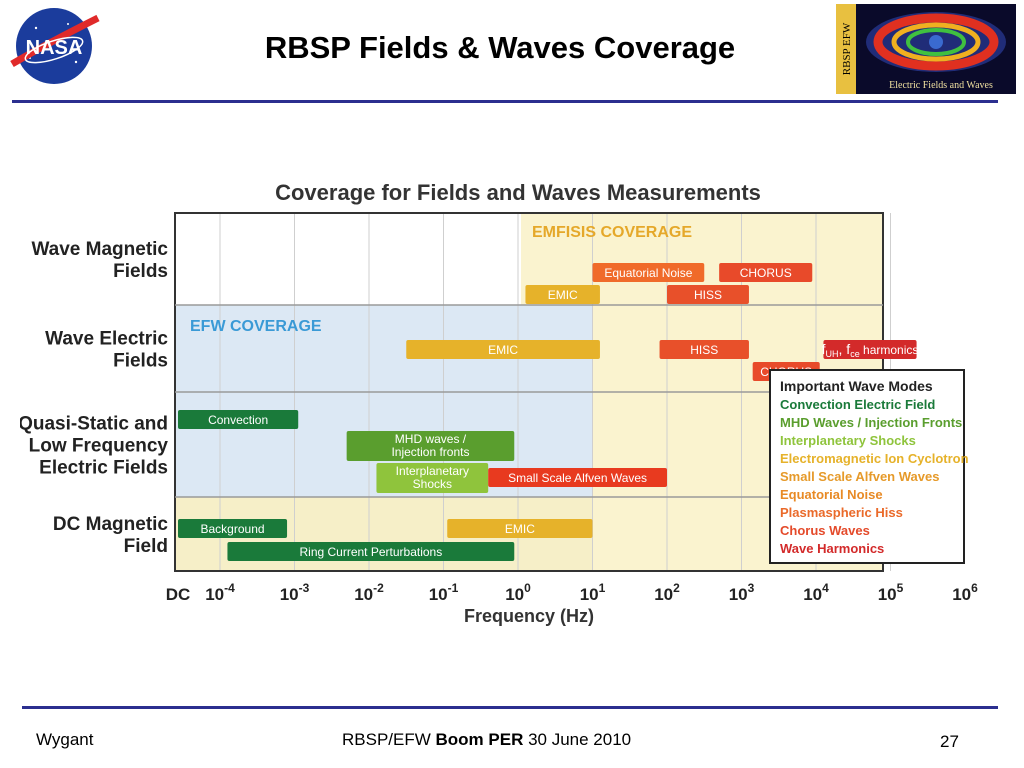  I want to click on legend-item: Small Scale Alfven Waves, so click(859, 476).